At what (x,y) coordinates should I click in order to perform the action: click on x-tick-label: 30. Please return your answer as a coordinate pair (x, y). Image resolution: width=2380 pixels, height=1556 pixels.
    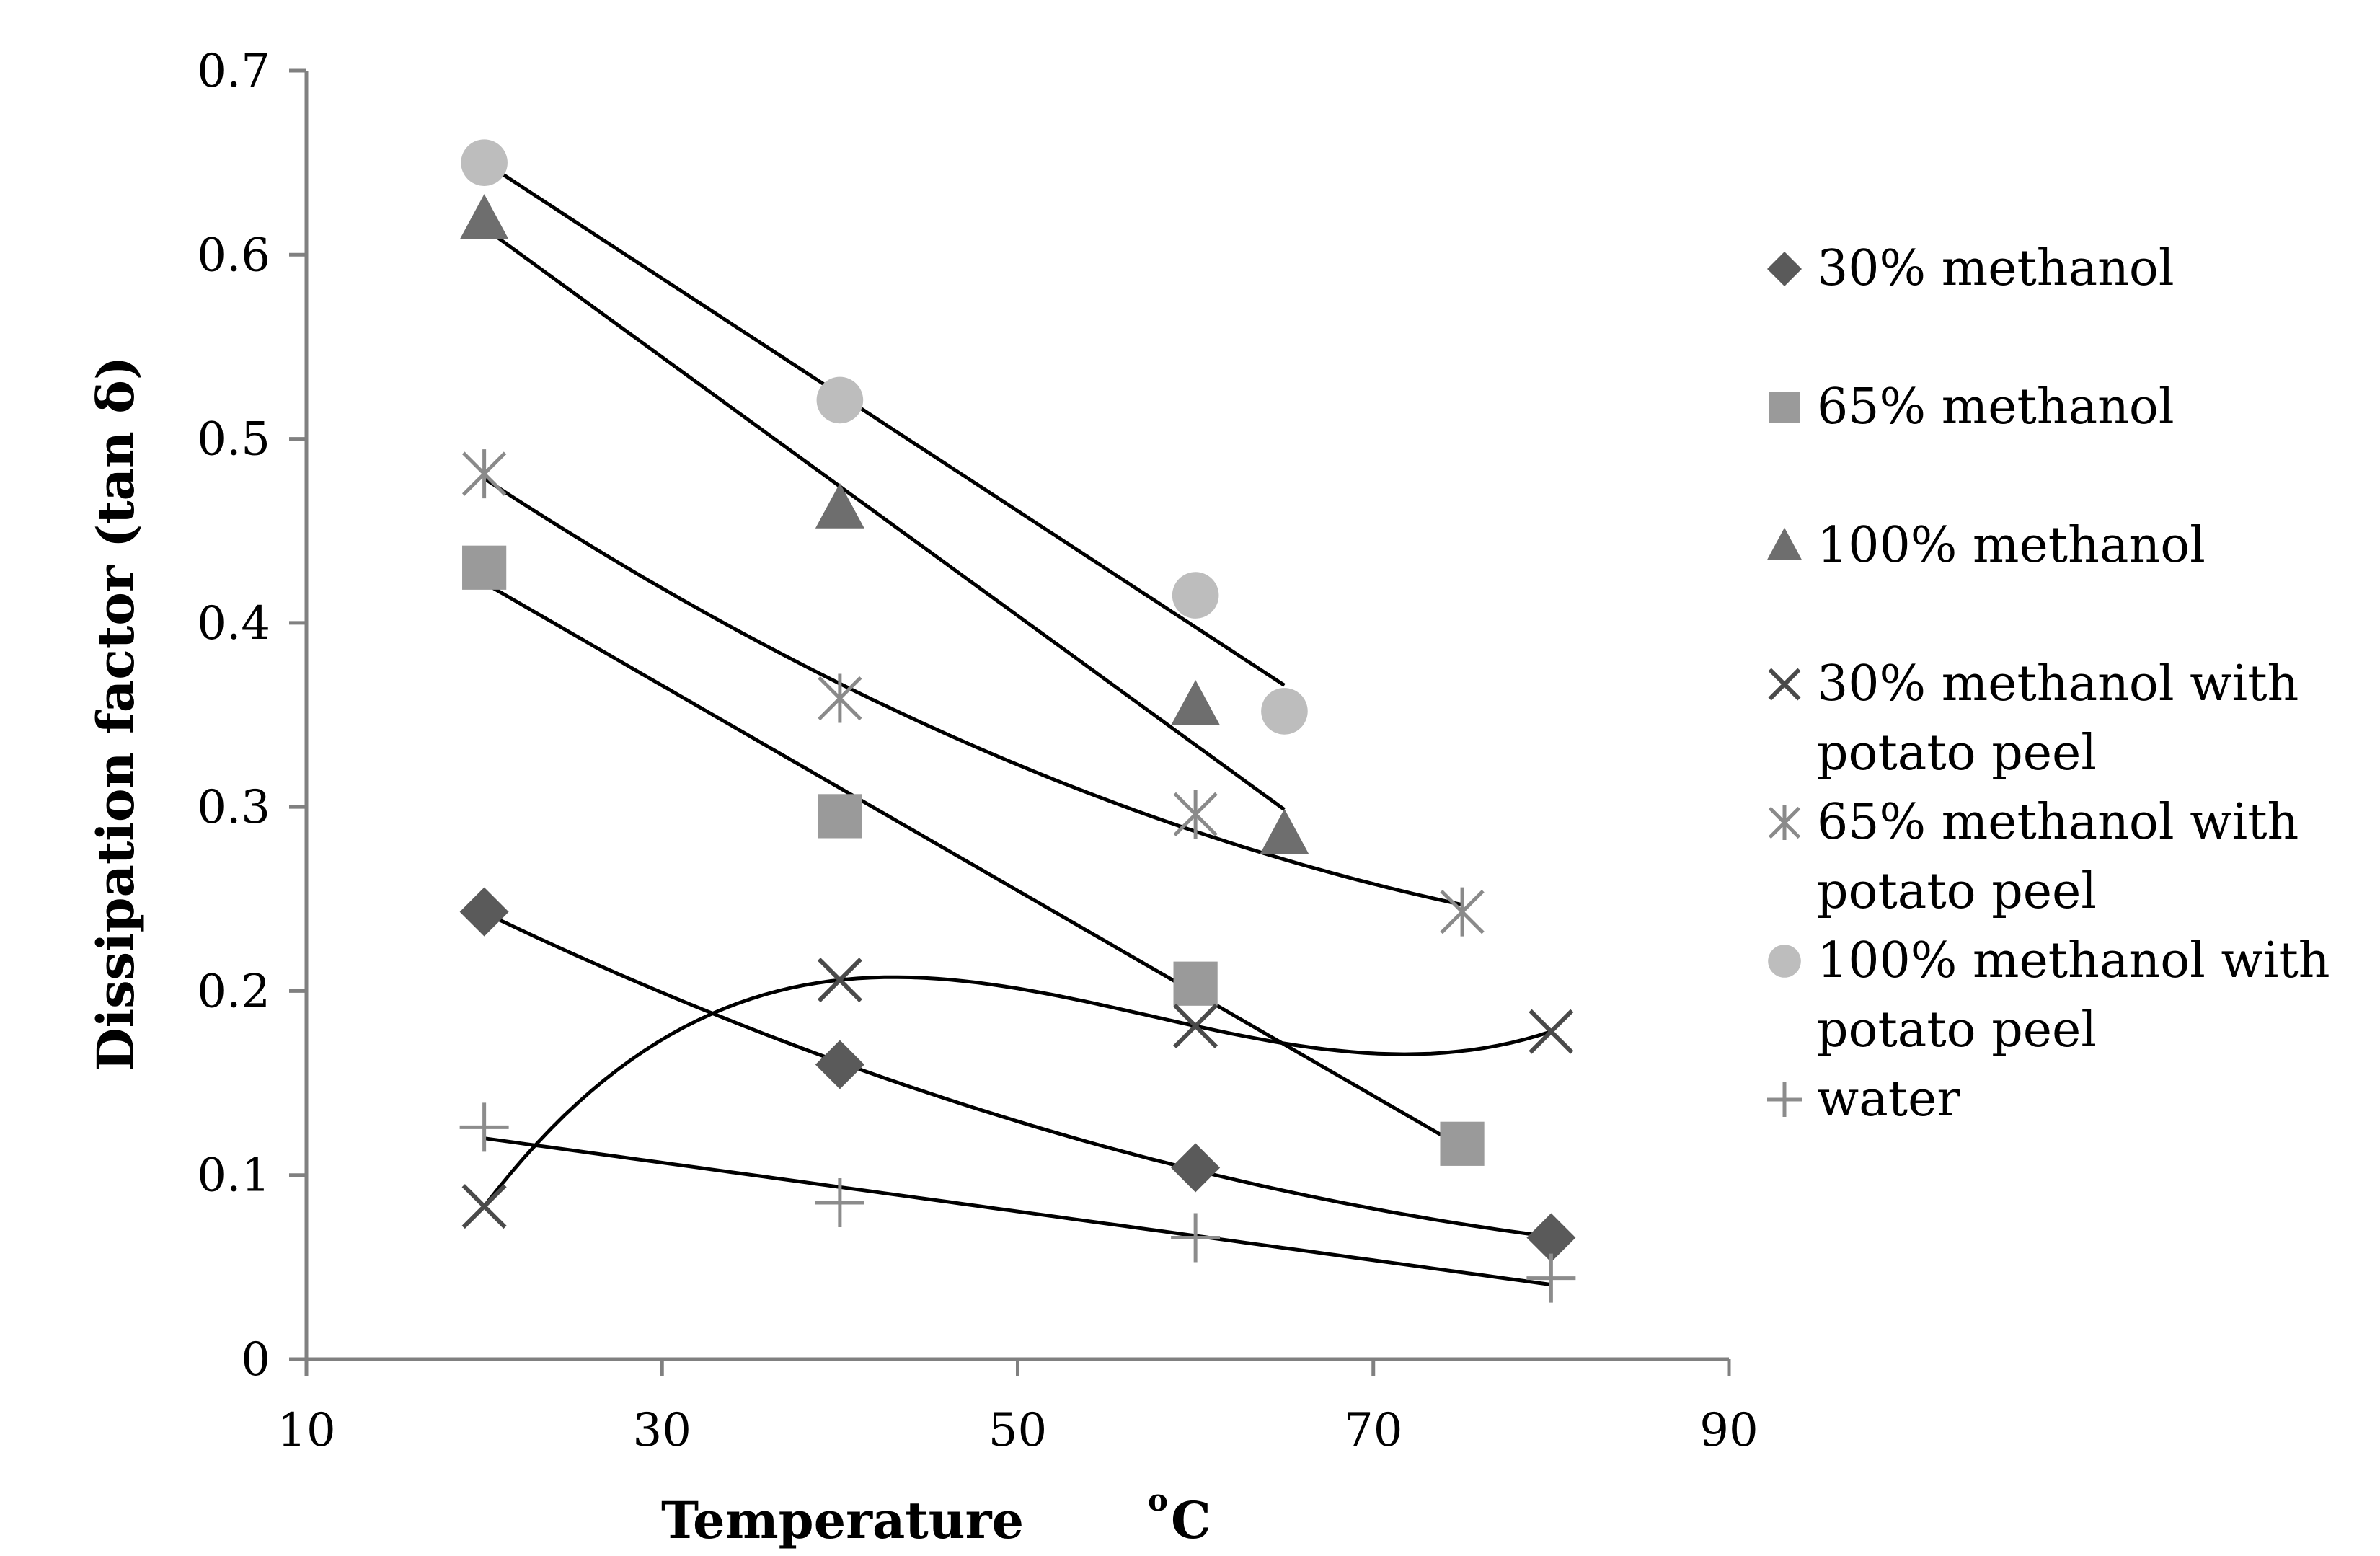
    Looking at the image, I should click on (662, 1430).